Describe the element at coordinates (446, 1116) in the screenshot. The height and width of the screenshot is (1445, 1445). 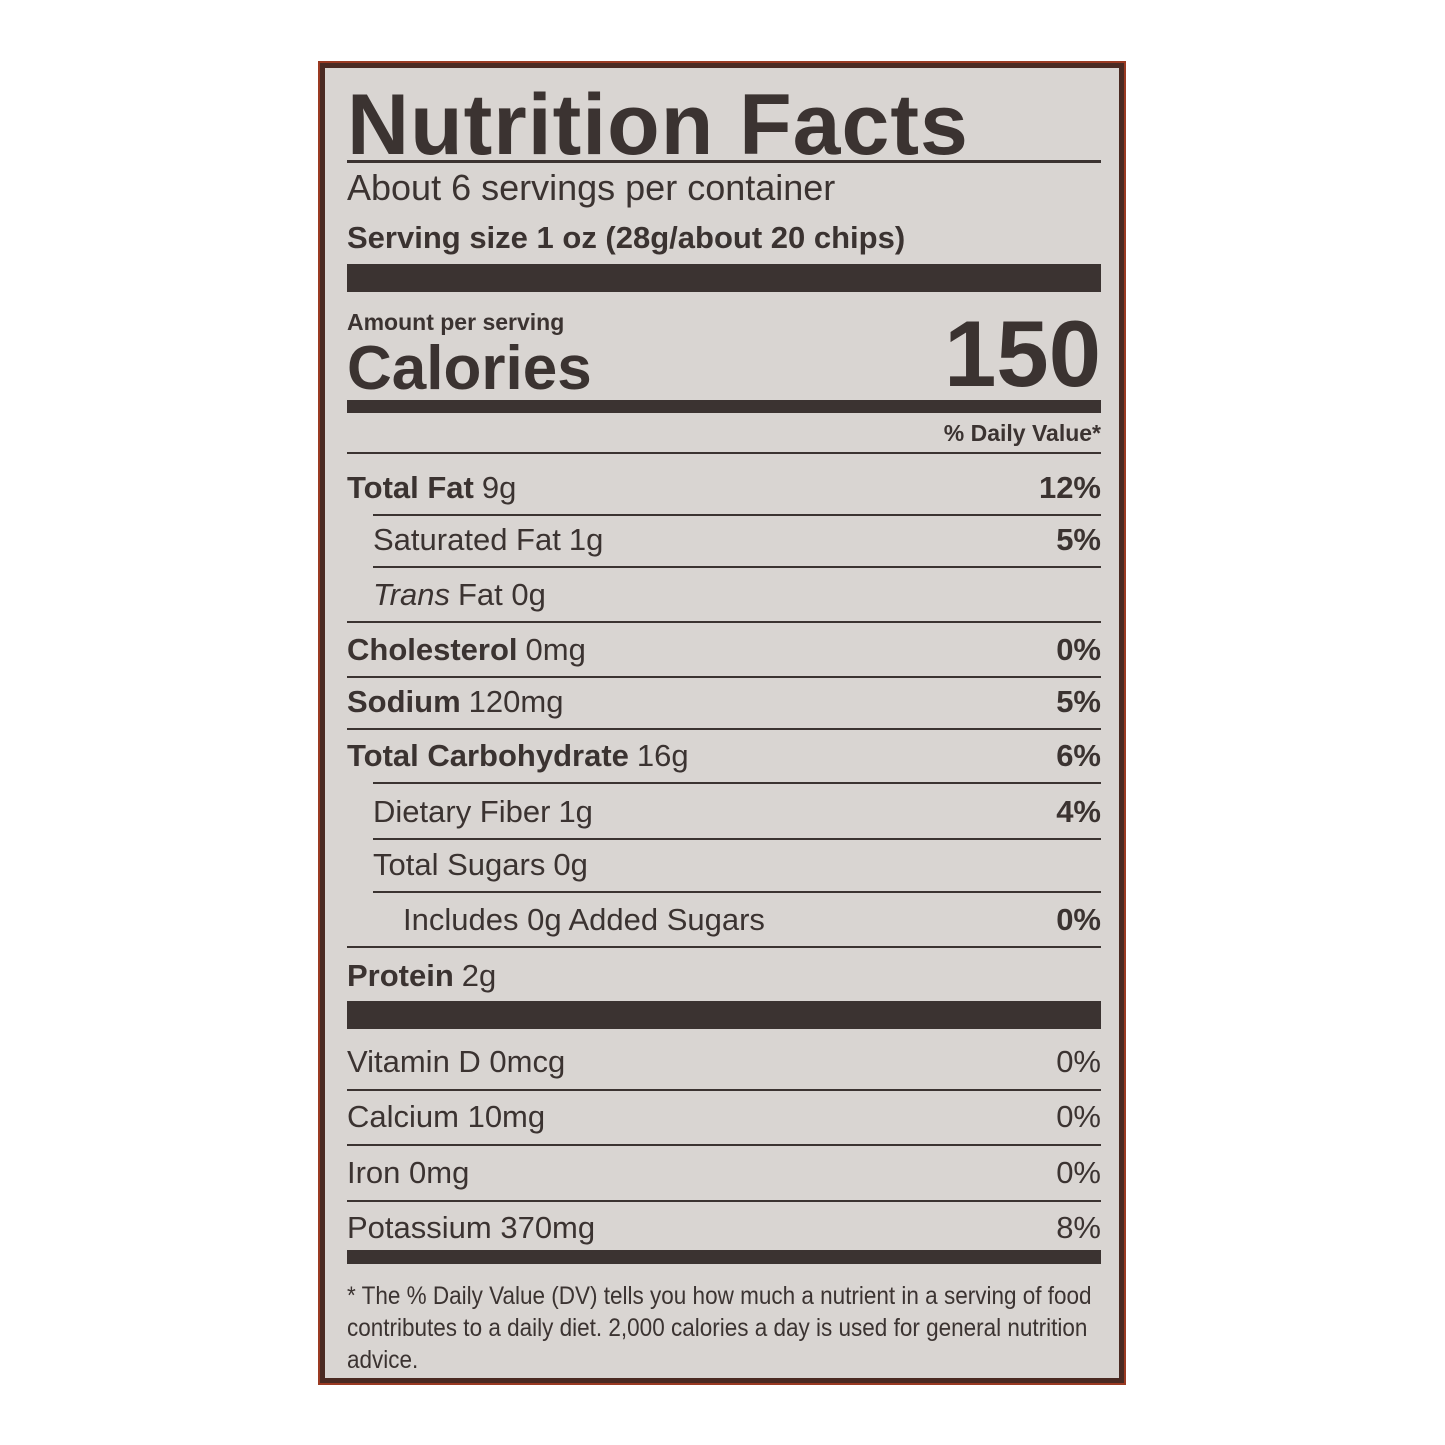
I see `vitamin-label: Calcium 10mg` at that location.